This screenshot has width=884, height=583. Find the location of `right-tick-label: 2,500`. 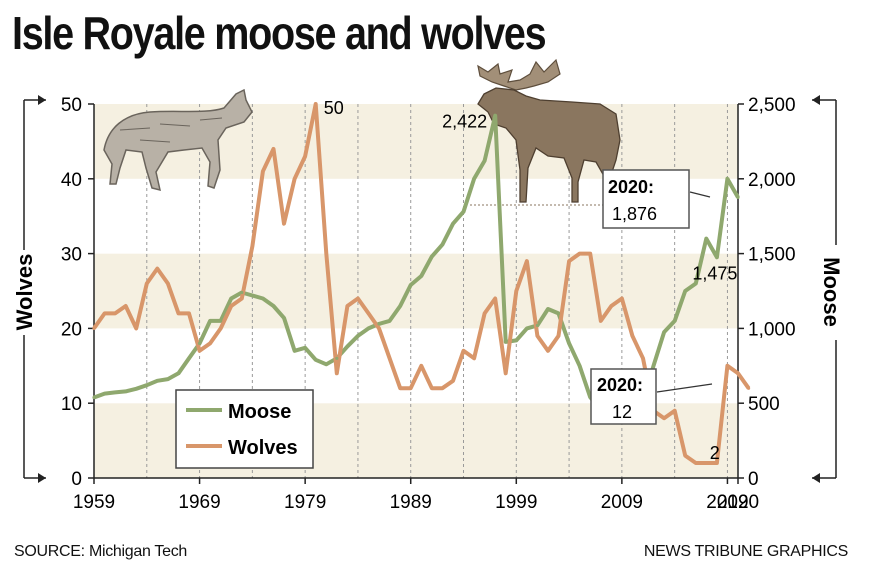

right-tick-label: 2,500 is located at coordinates (772, 105).